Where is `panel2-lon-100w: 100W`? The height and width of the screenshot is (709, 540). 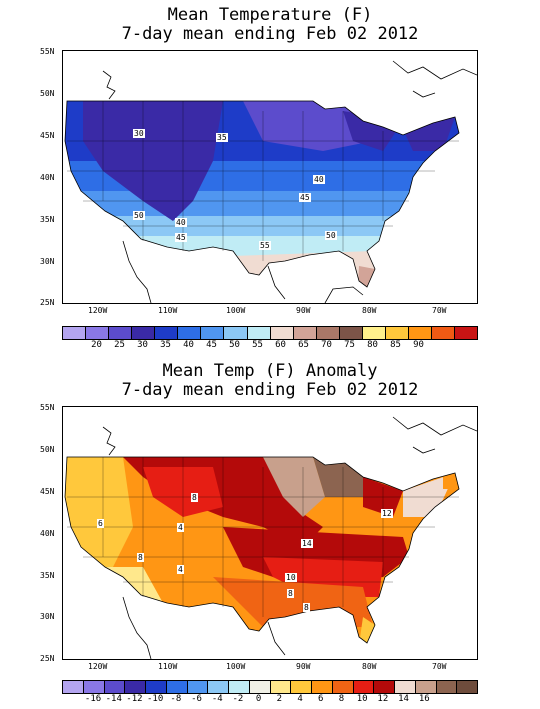
panel2-lon-100w: 100W is located at coordinates (236, 666).